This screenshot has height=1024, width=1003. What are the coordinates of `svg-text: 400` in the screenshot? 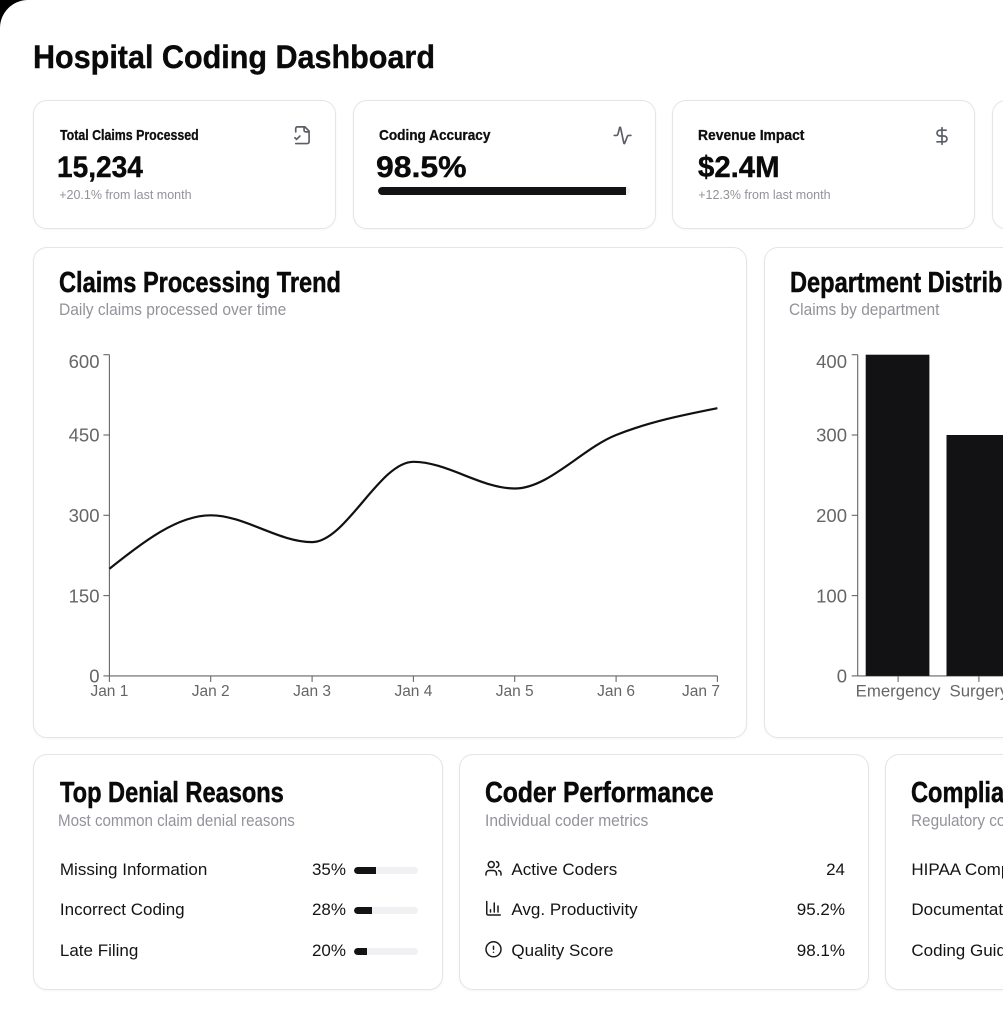 It's located at (831, 361).